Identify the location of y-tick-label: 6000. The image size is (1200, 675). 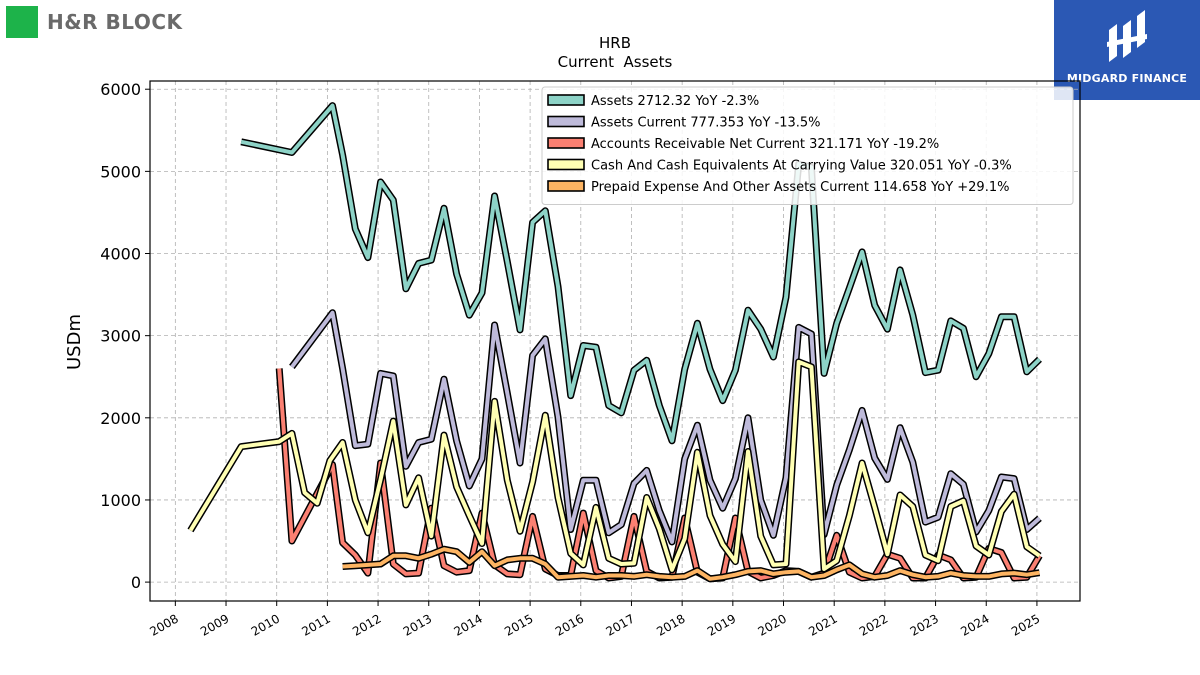
(120, 89).